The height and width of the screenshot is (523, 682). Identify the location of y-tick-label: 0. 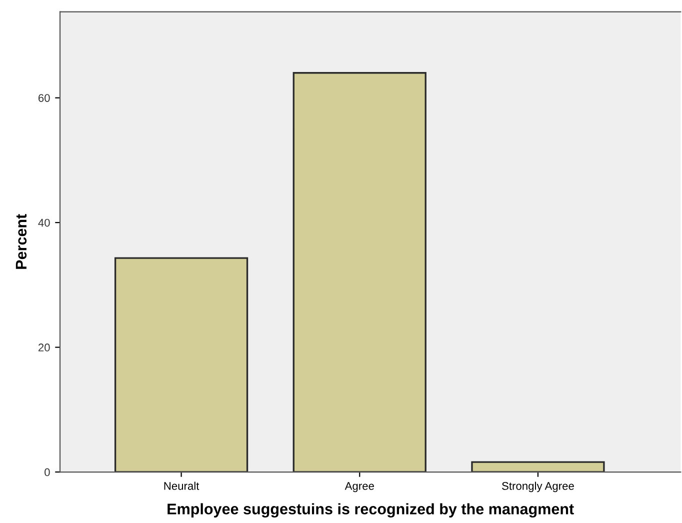
(47, 472).